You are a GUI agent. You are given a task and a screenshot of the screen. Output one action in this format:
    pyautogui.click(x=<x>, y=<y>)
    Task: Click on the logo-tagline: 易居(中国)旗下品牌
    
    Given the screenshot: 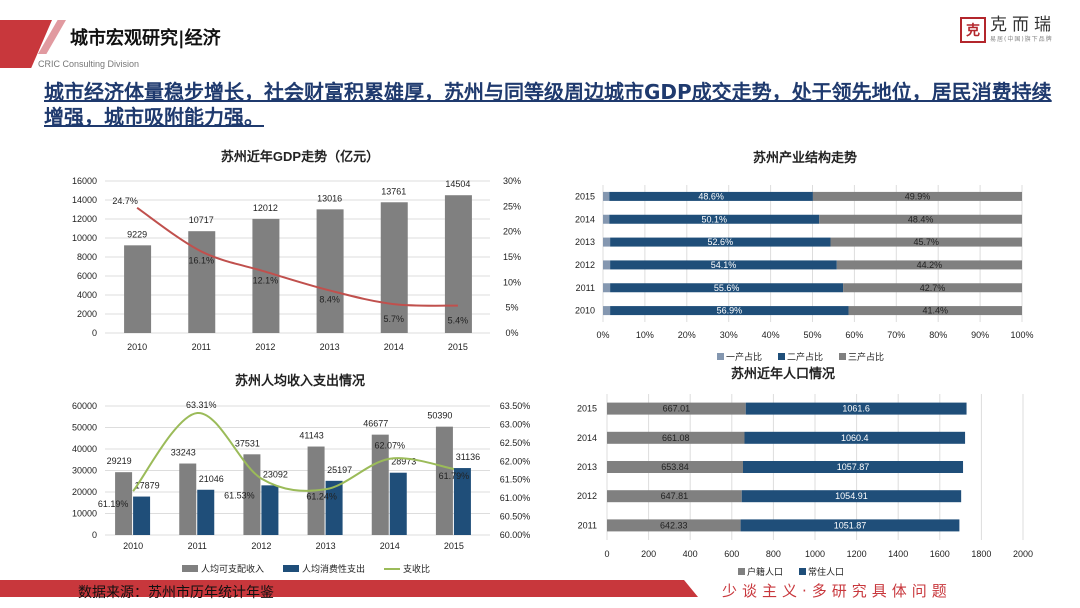 What is the action you would take?
    pyautogui.click(x=1021, y=39)
    